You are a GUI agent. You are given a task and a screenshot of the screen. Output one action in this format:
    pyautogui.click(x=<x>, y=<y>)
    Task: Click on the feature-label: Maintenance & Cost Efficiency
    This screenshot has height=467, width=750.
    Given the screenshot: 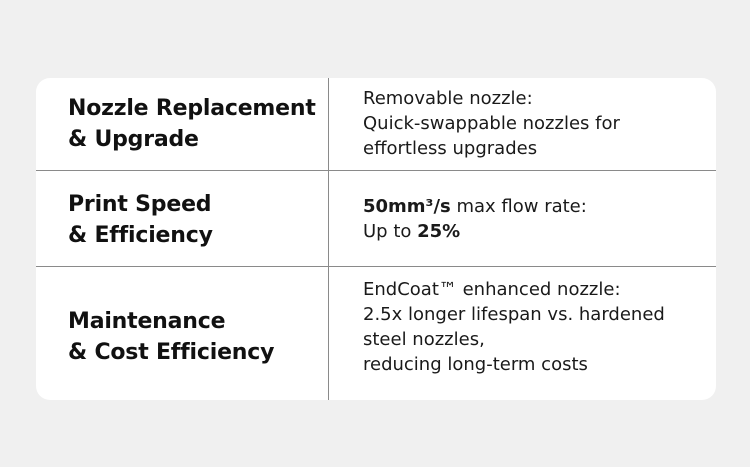 What is the action you would take?
    pyautogui.click(x=195, y=333)
    